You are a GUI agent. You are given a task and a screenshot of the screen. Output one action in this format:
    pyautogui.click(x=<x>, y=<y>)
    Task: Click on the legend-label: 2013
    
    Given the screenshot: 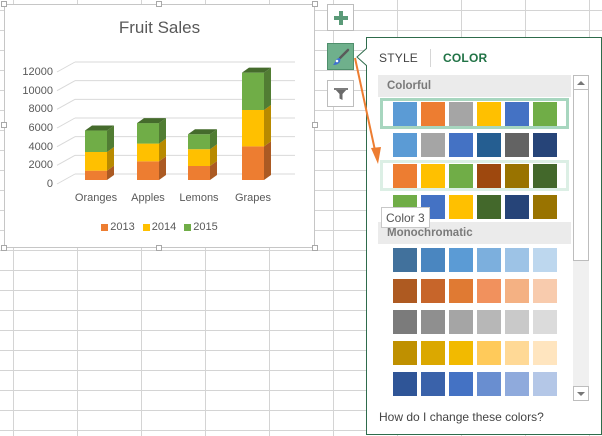 What is the action you would take?
    pyautogui.click(x=122, y=227)
    